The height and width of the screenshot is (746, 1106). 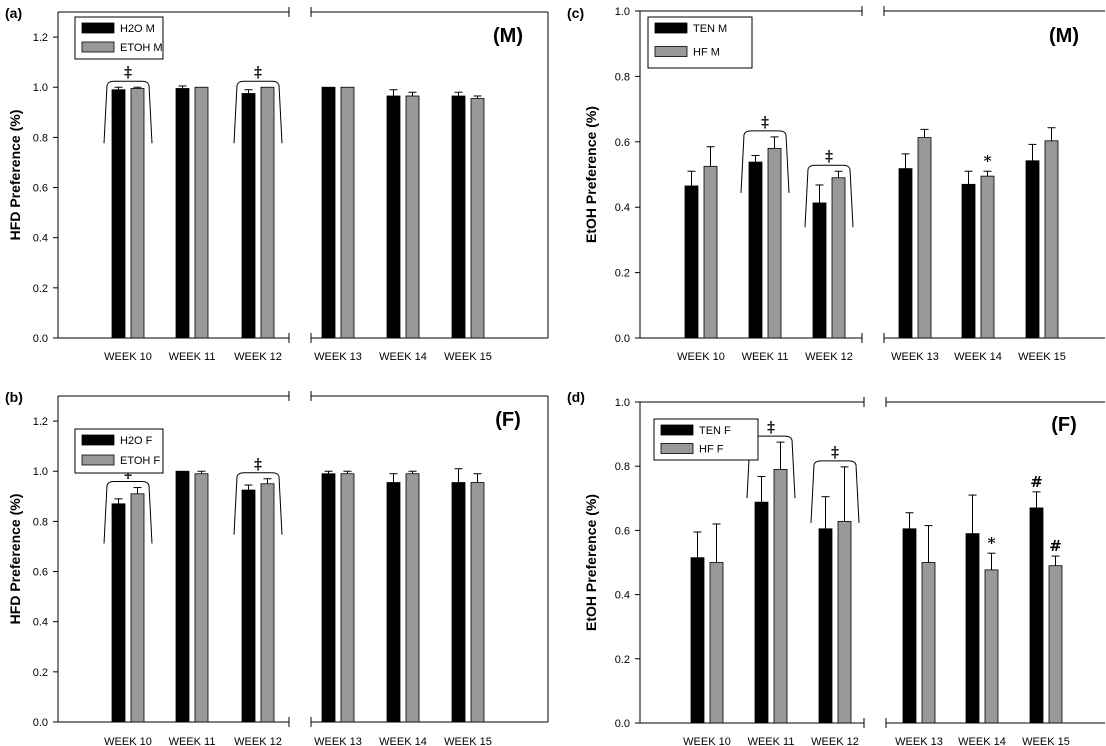 I want to click on y-tick-label: 0.2, so click(x=622, y=274).